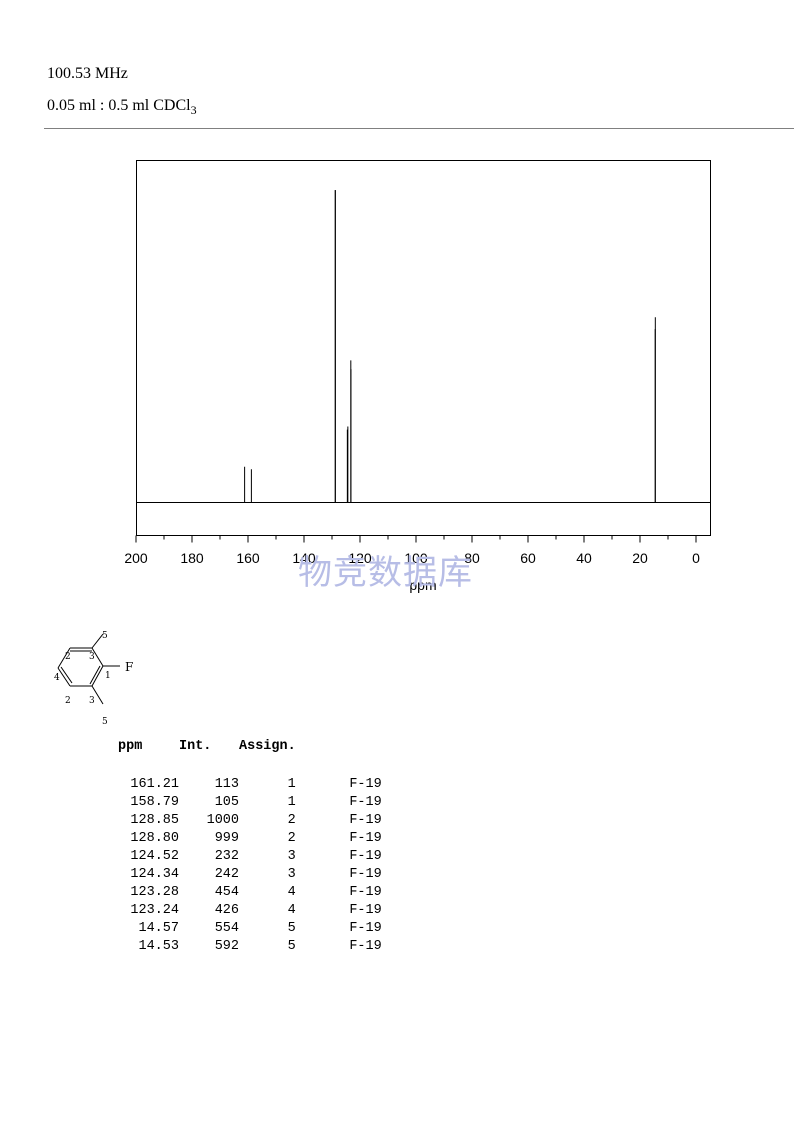  I want to click on cell-ppm: 124.52, so click(154, 856).